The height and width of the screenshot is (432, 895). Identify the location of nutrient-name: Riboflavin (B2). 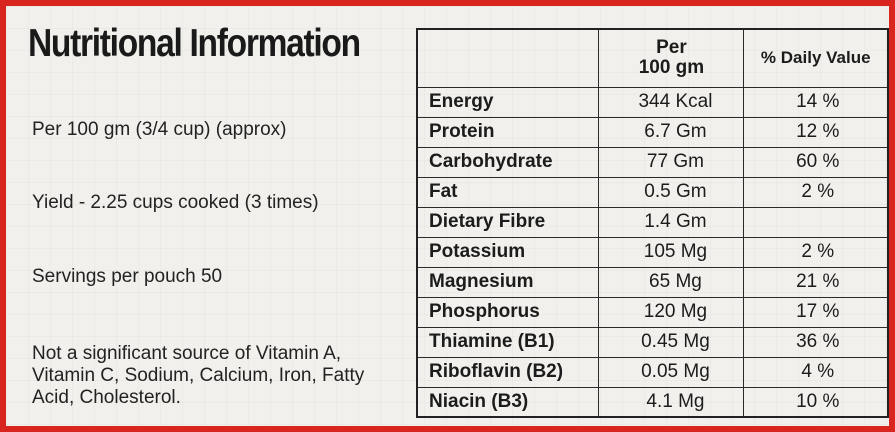
(508, 372).